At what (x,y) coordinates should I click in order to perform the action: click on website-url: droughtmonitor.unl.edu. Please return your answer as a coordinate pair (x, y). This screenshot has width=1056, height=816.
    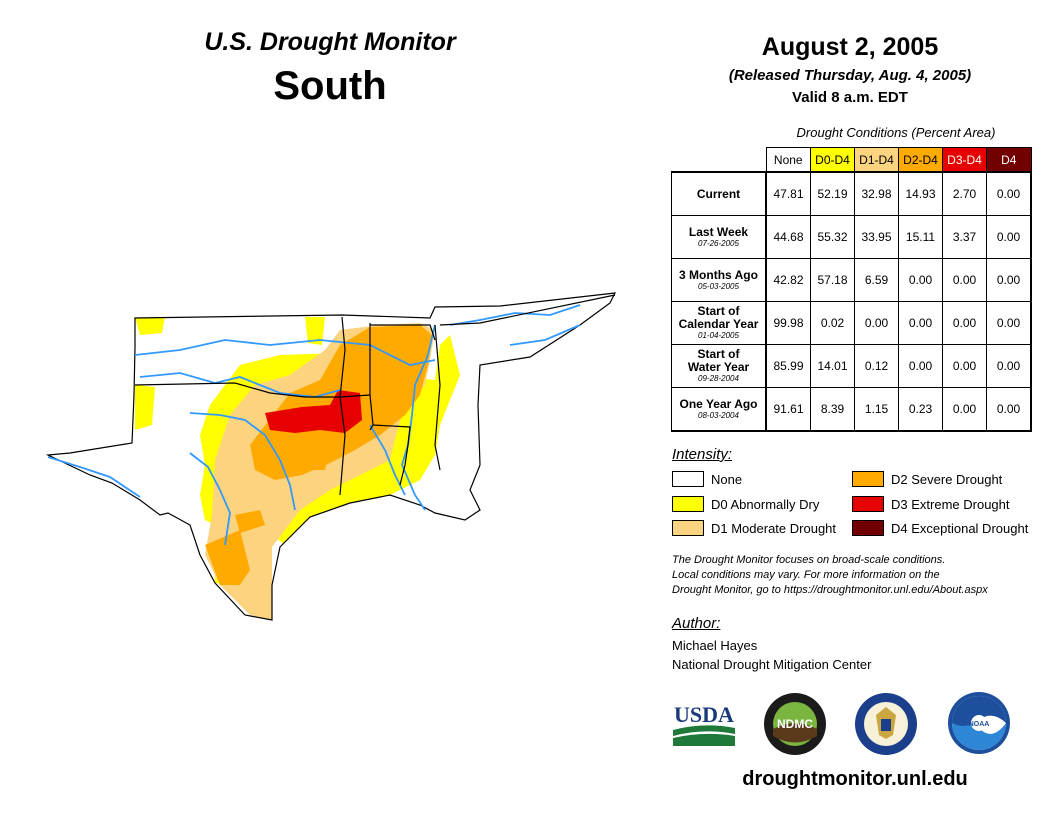
    Looking at the image, I should click on (855, 779).